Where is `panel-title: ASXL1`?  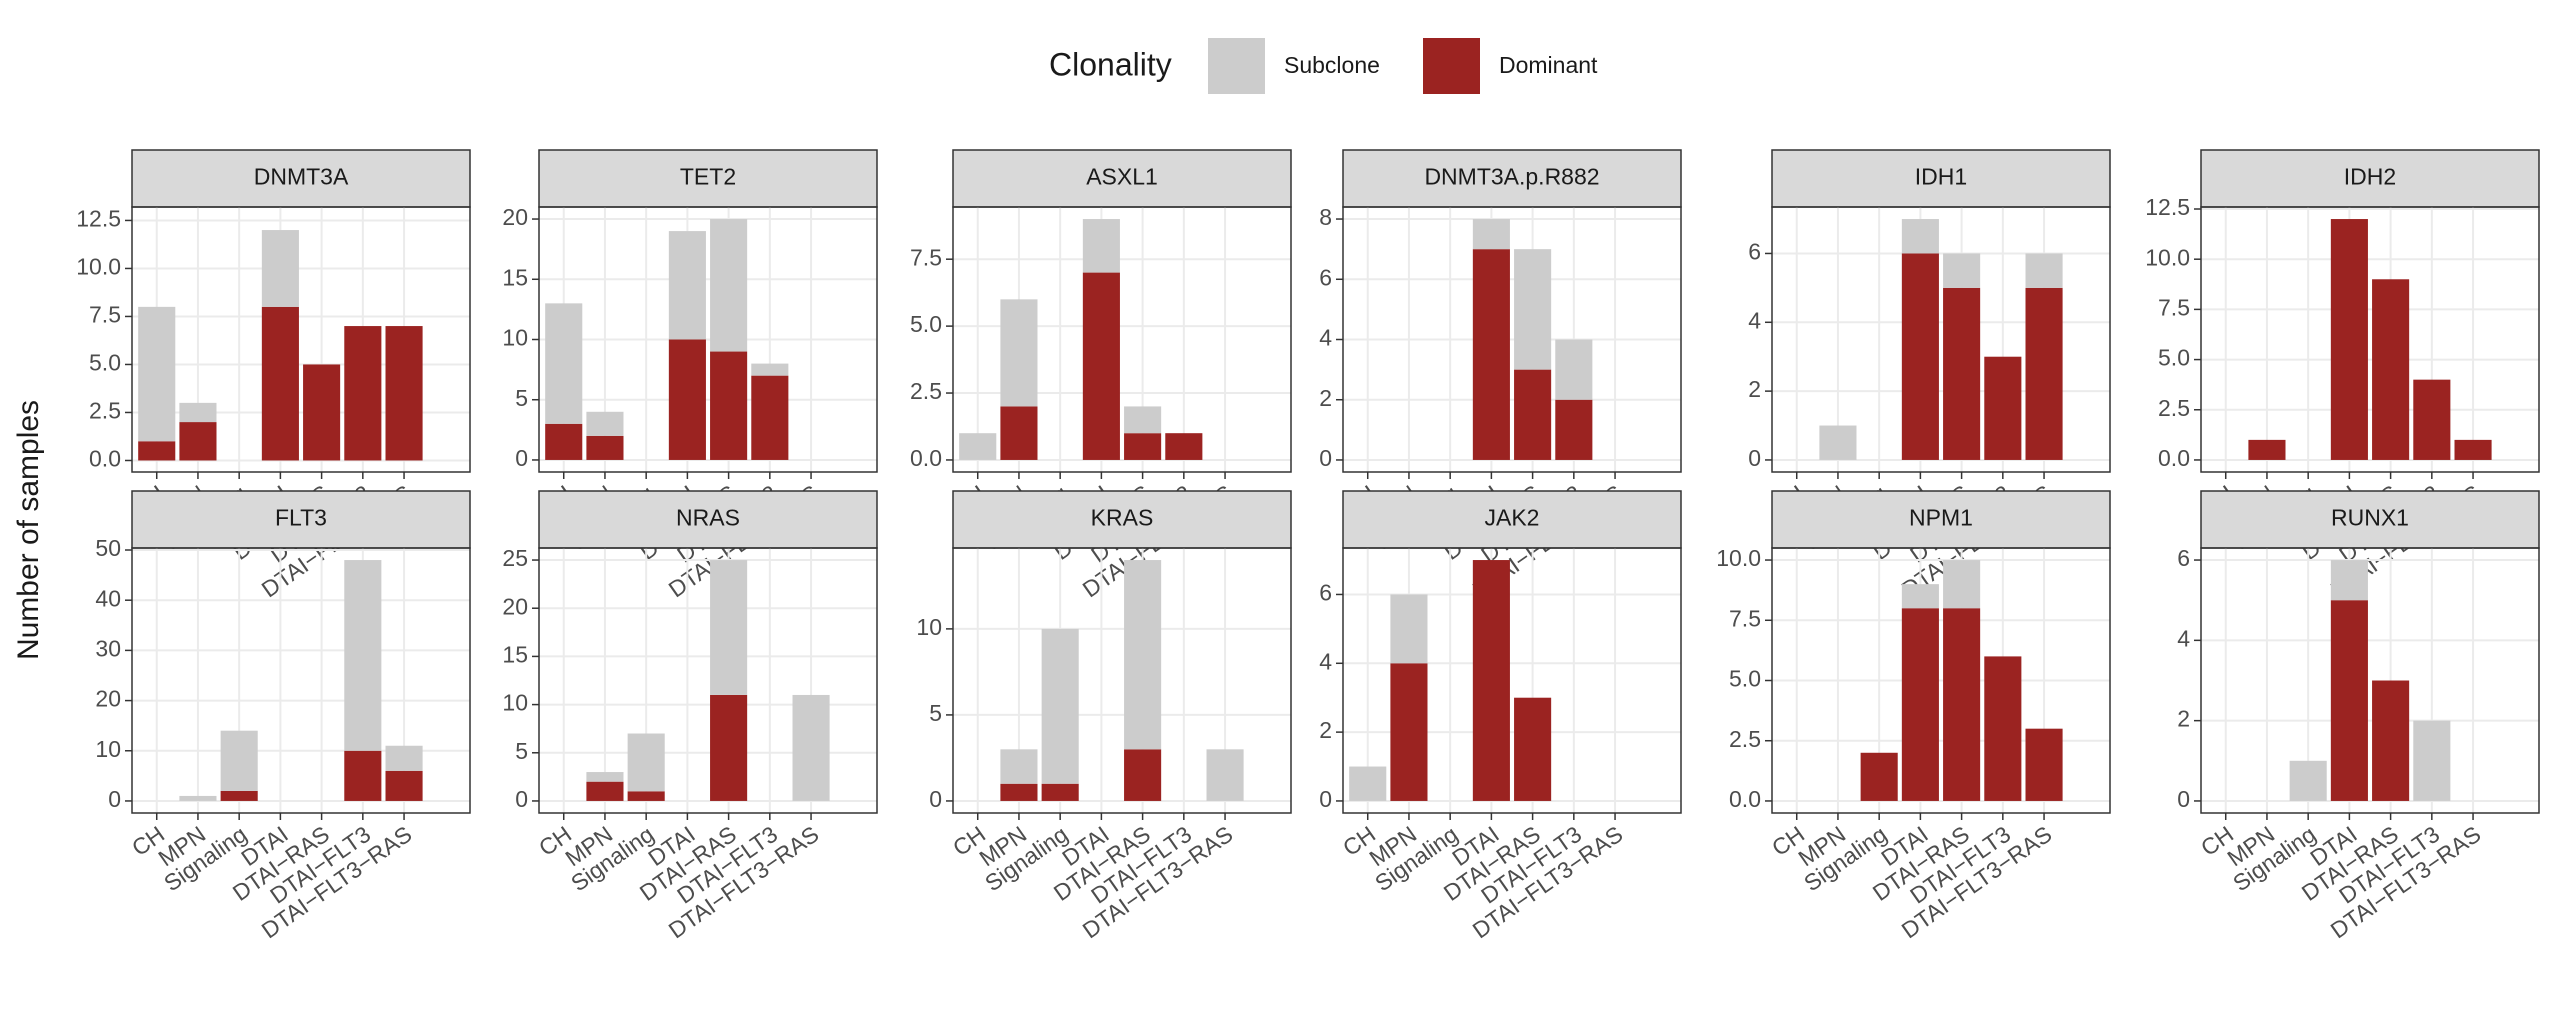
panel-title: ASXL1 is located at coordinates (1122, 177).